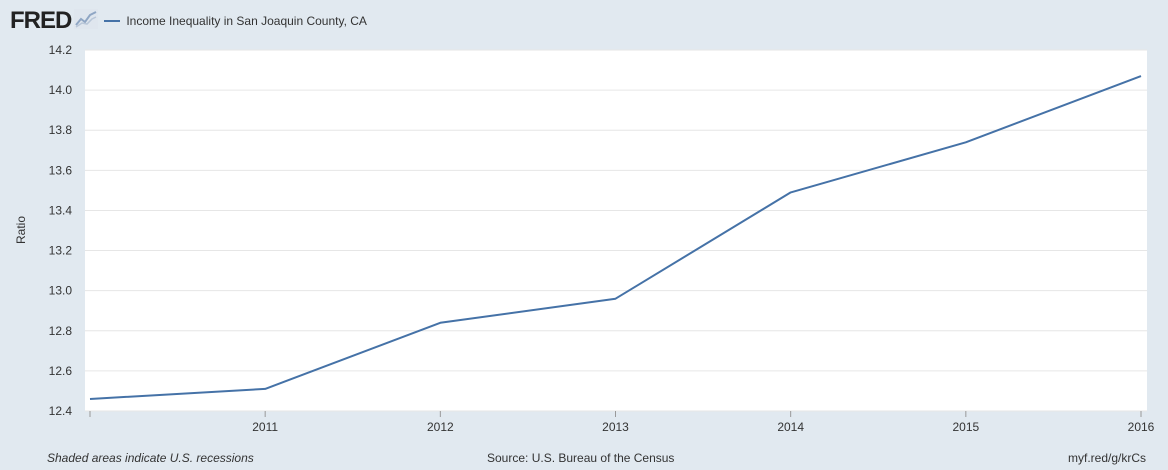  What do you see at coordinates (150, 458) in the screenshot?
I see `recession-note: Shaded areas indicate U.S. recessions` at bounding box center [150, 458].